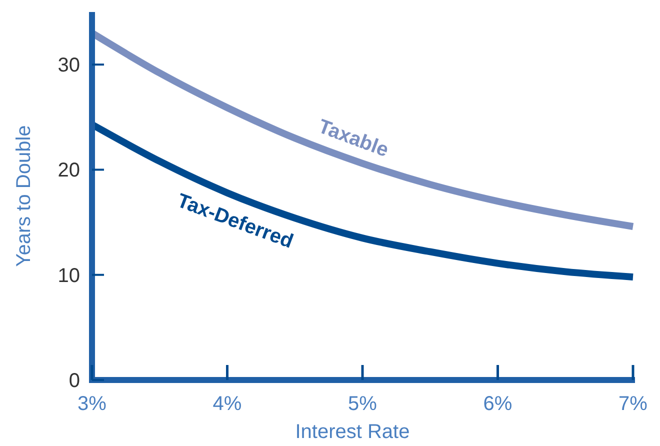 This screenshot has width=660, height=446. I want to click on x-tick-label: 7%, so click(633, 404).